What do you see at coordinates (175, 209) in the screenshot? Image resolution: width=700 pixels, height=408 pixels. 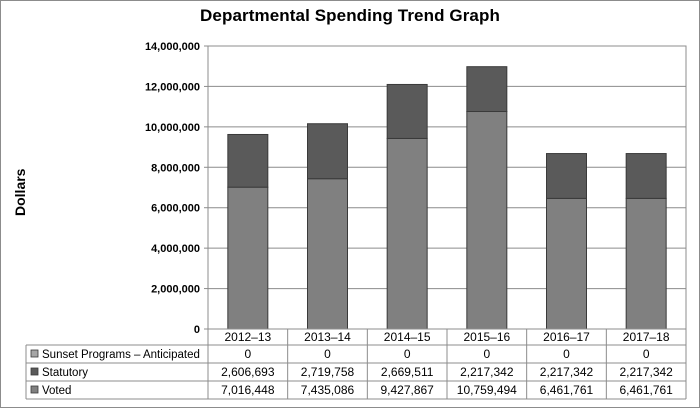 I see `y-tick-label: 6,000,000` at bounding box center [175, 209].